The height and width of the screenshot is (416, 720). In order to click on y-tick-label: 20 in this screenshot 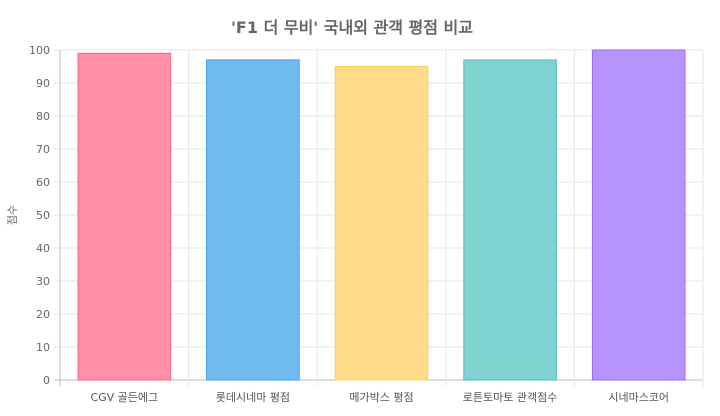, I will do `click(43, 314)`.